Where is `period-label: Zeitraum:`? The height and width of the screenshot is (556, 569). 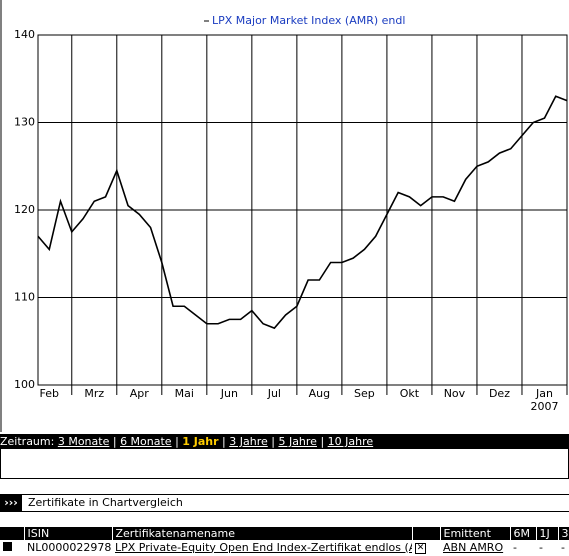 period-label: Zeitraum: is located at coordinates (27, 441).